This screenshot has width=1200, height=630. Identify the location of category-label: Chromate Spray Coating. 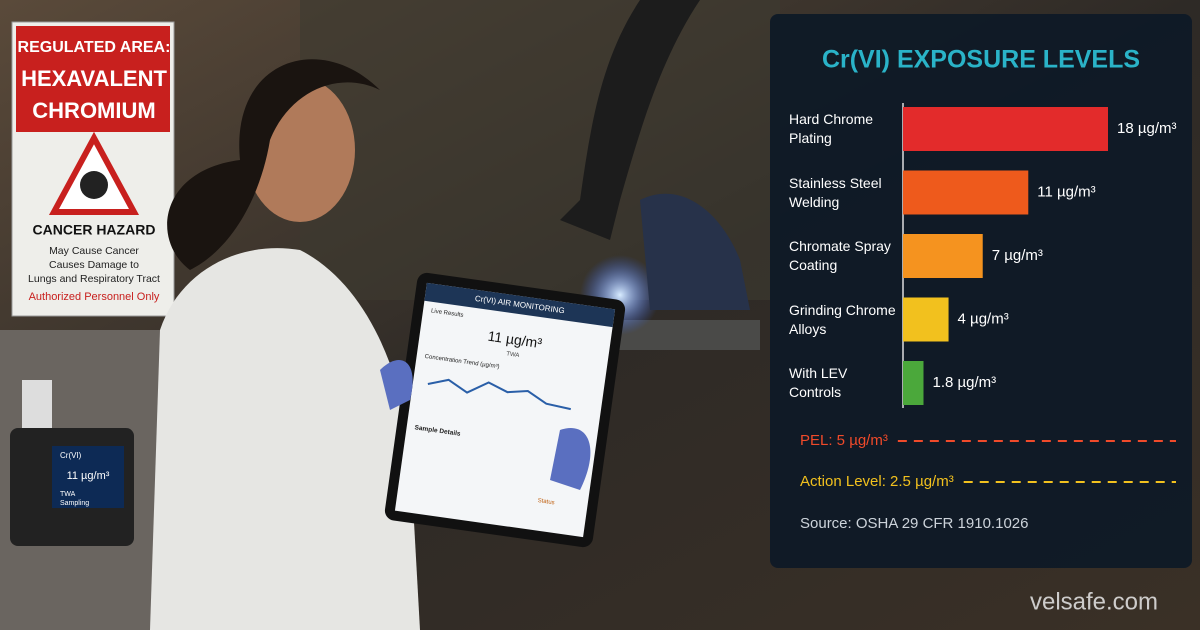
(840, 255).